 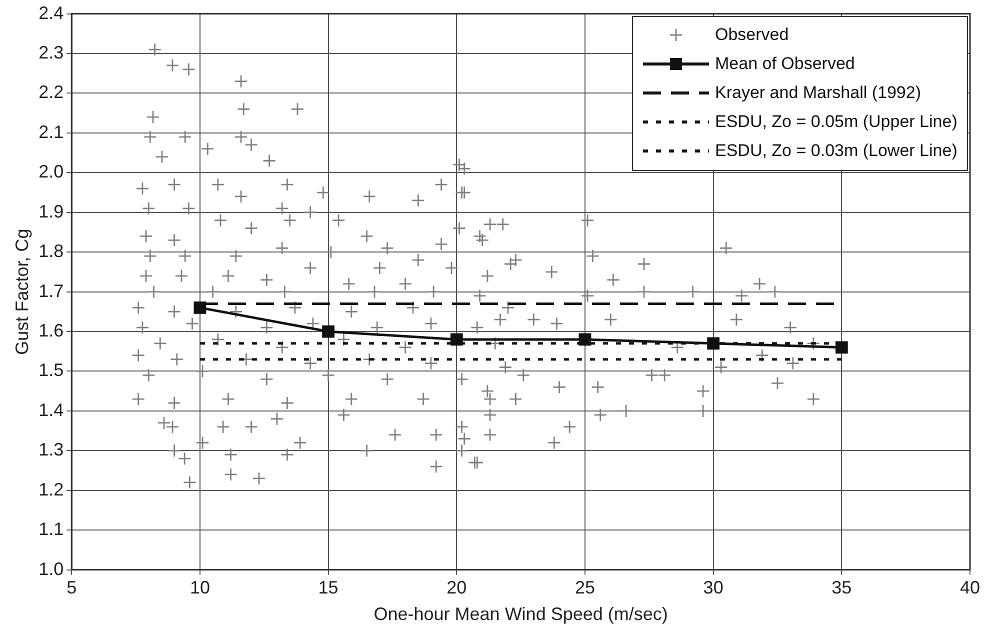 I want to click on x-tick-label: 20, so click(x=456, y=588).